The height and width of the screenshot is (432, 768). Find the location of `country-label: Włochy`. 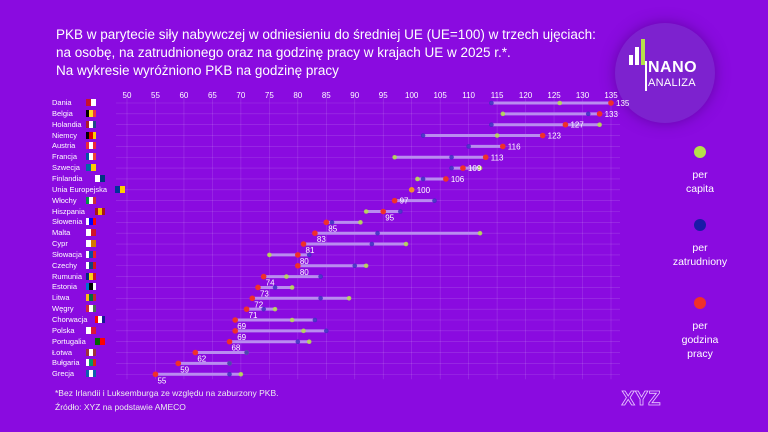

country-label: Włochy is located at coordinates (64, 200).